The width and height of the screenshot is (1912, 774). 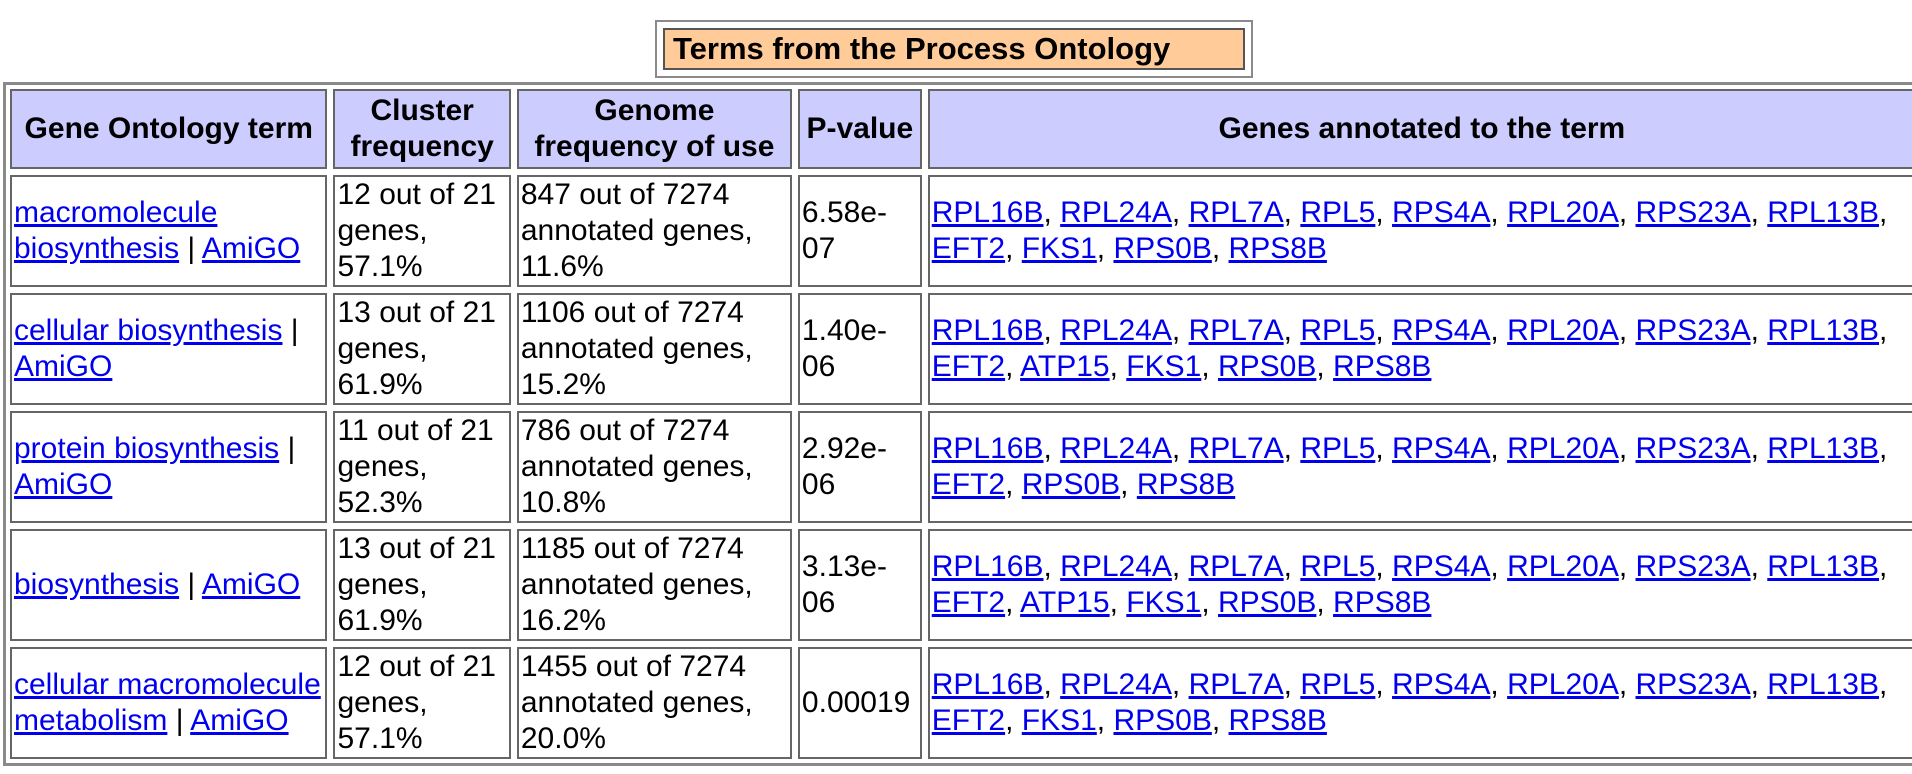 What do you see at coordinates (654, 231) in the screenshot?
I see `genome-frequency-cell: 847 out of 7274 annotated genes, 11.6%` at bounding box center [654, 231].